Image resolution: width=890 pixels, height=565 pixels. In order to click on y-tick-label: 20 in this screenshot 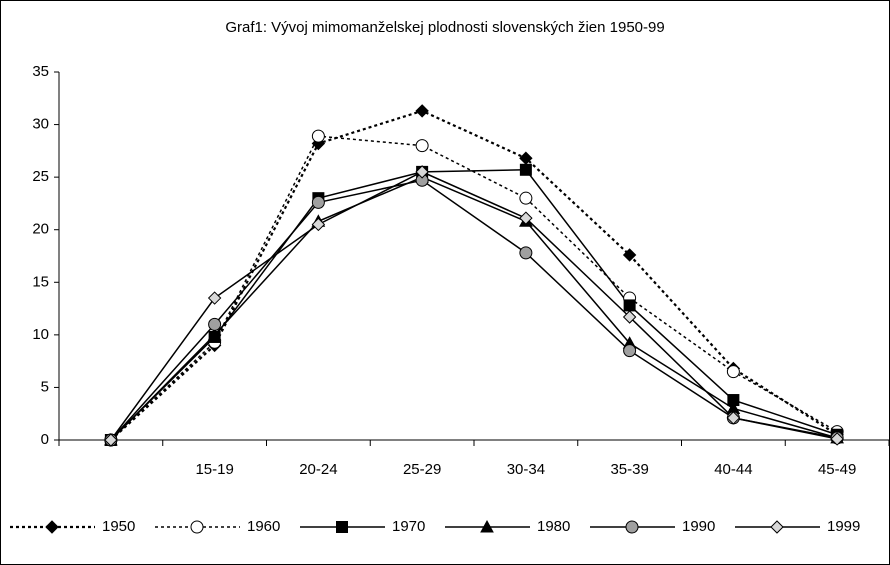, I will do `click(40, 229)`.